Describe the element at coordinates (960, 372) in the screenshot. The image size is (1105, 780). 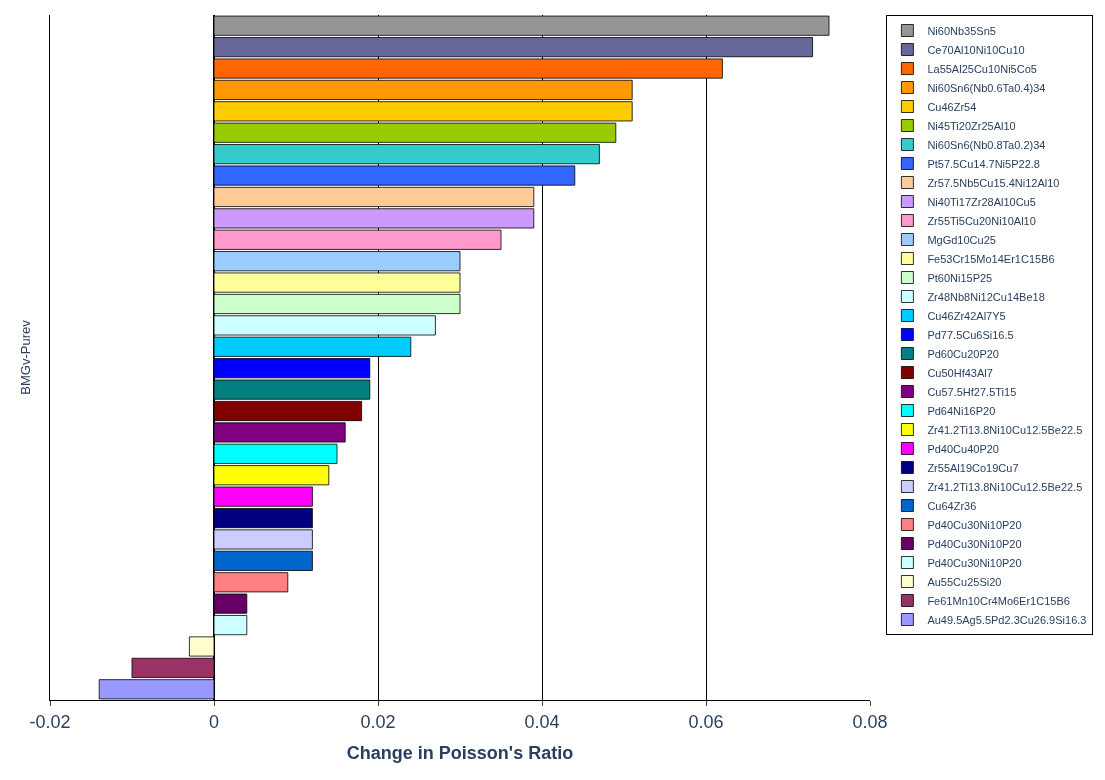
I see `legend-label: Cu50Hf43Al7` at that location.